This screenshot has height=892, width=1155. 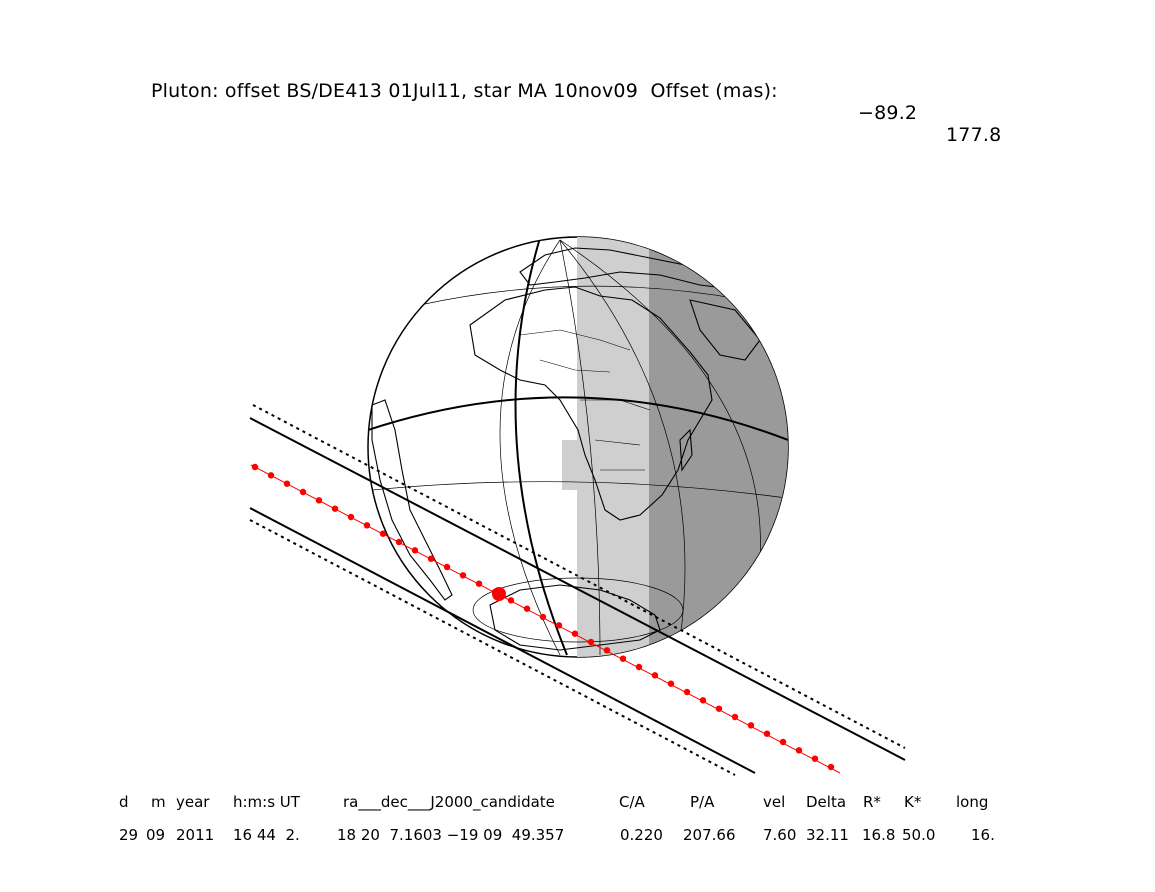 I want to click on arabia-outline, so click(x=725, y=330).